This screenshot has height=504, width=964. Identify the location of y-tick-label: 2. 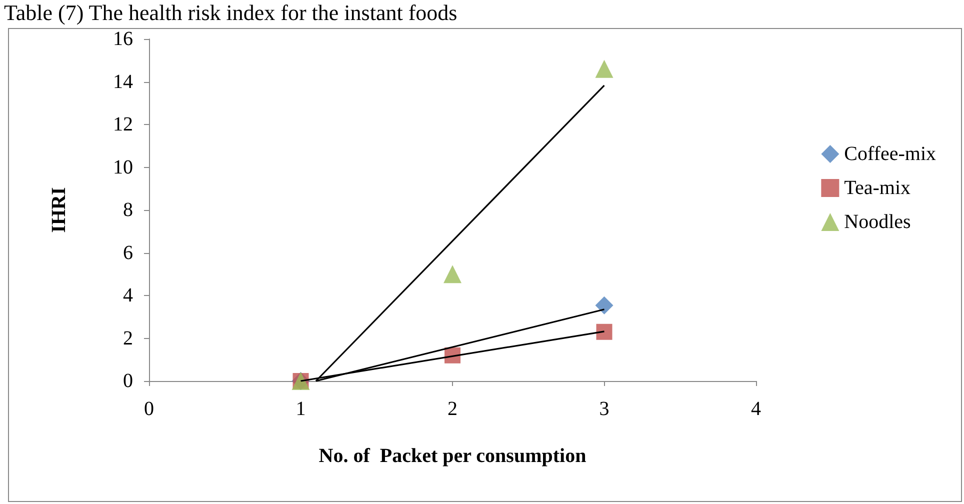
(128, 338).